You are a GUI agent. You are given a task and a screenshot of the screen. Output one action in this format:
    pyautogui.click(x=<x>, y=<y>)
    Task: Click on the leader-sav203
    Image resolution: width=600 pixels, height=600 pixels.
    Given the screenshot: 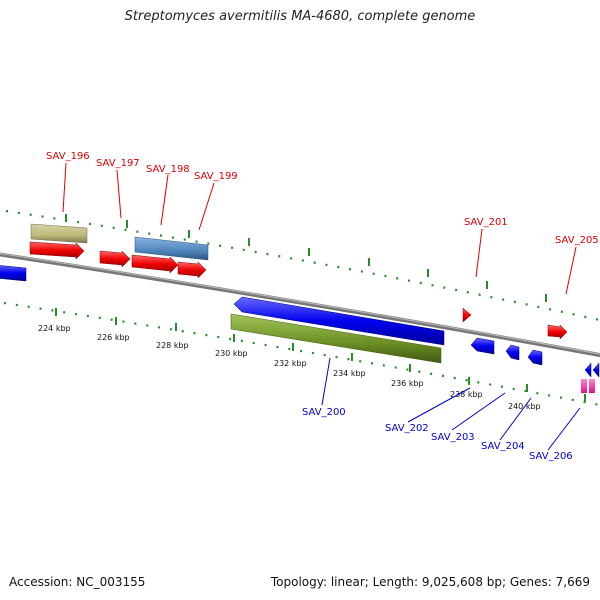 What is the action you would take?
    pyautogui.click(x=478, y=411)
    